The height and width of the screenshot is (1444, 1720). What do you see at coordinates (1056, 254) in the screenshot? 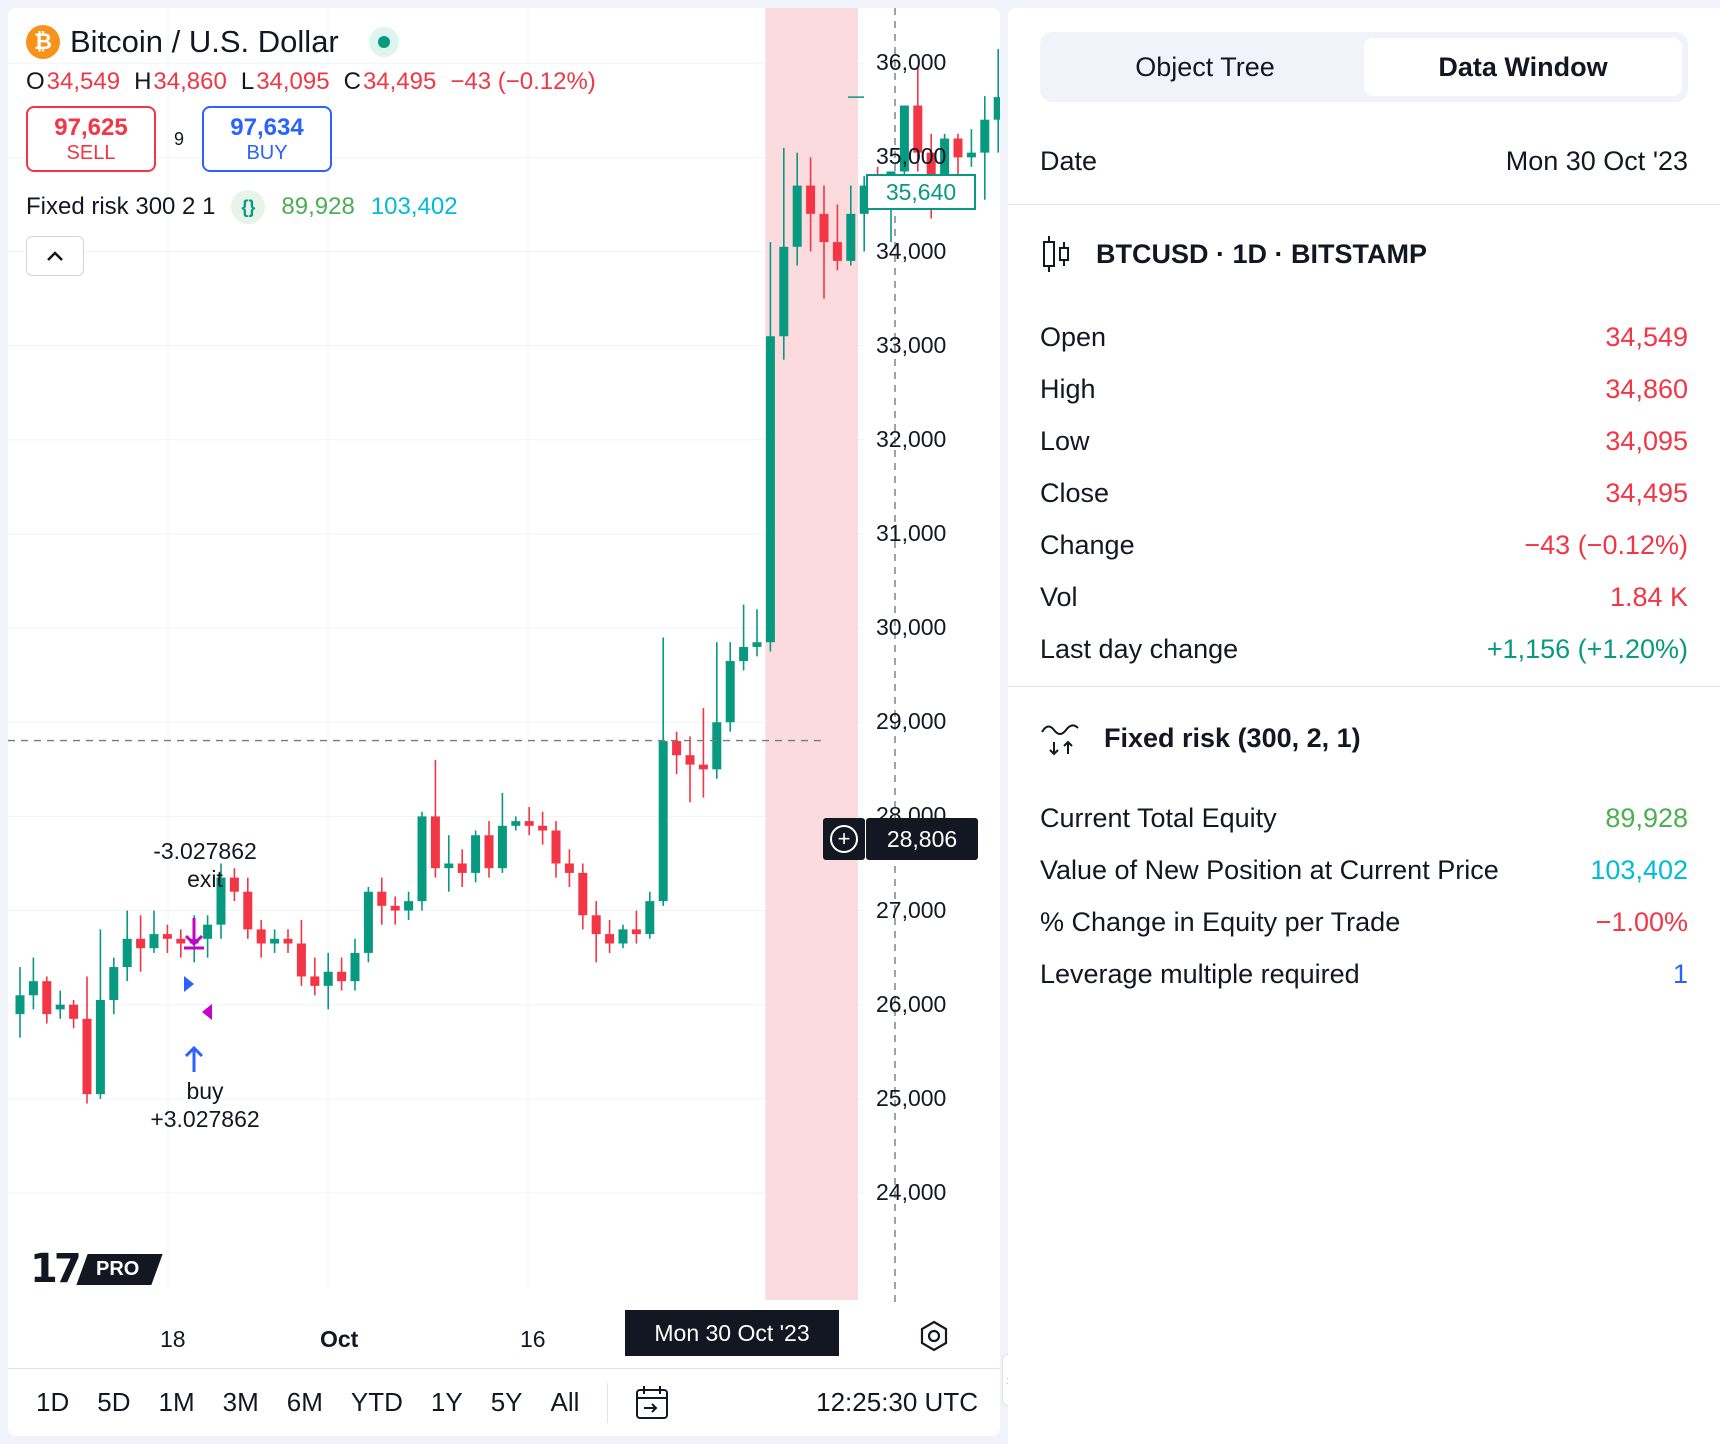
I see `candlestick-icon` at bounding box center [1056, 254].